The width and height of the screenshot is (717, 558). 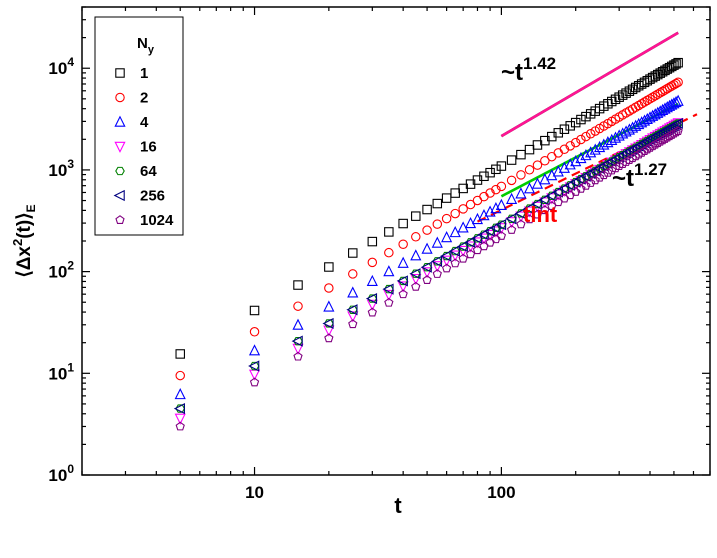 I want to click on legend-entry: 1024, so click(x=144, y=220).